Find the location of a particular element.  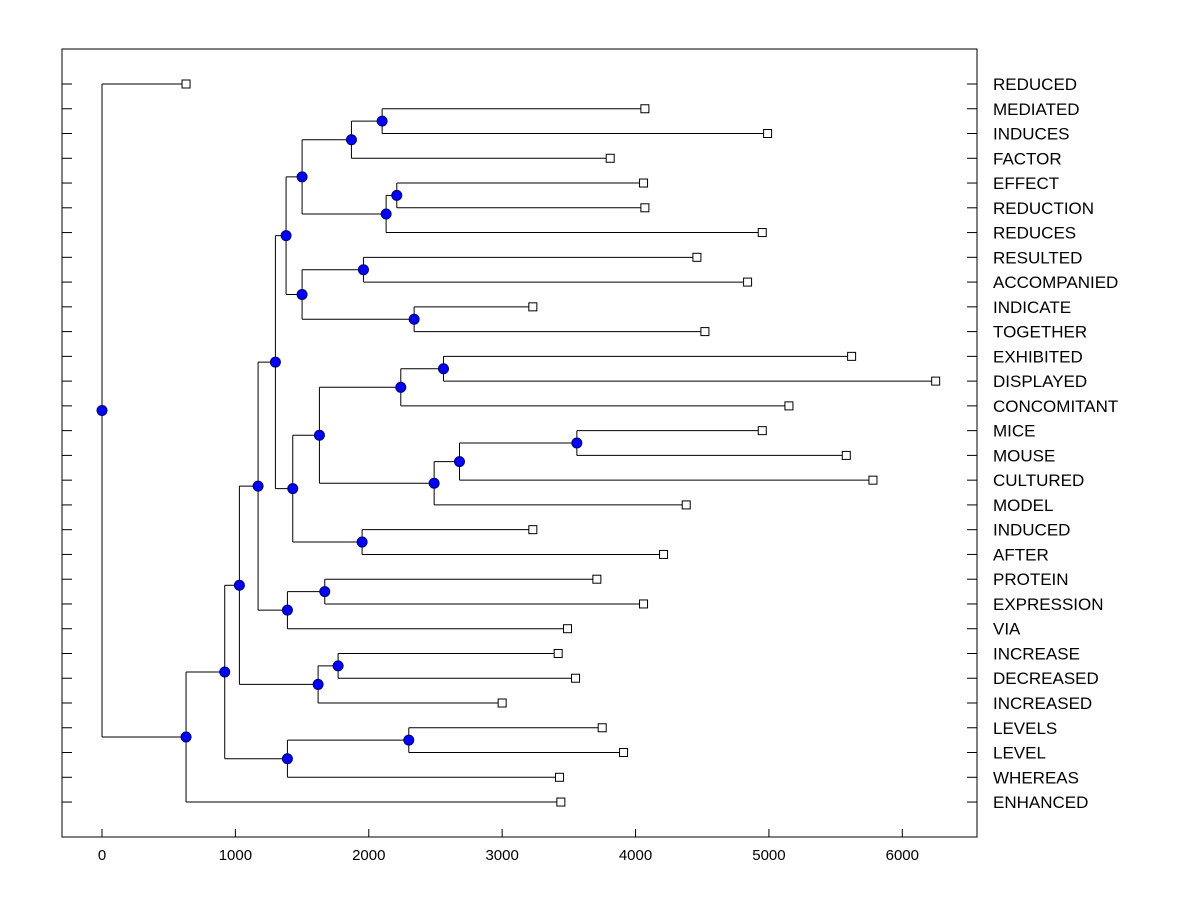

leaf-label: EFFECT is located at coordinates (1026, 183).